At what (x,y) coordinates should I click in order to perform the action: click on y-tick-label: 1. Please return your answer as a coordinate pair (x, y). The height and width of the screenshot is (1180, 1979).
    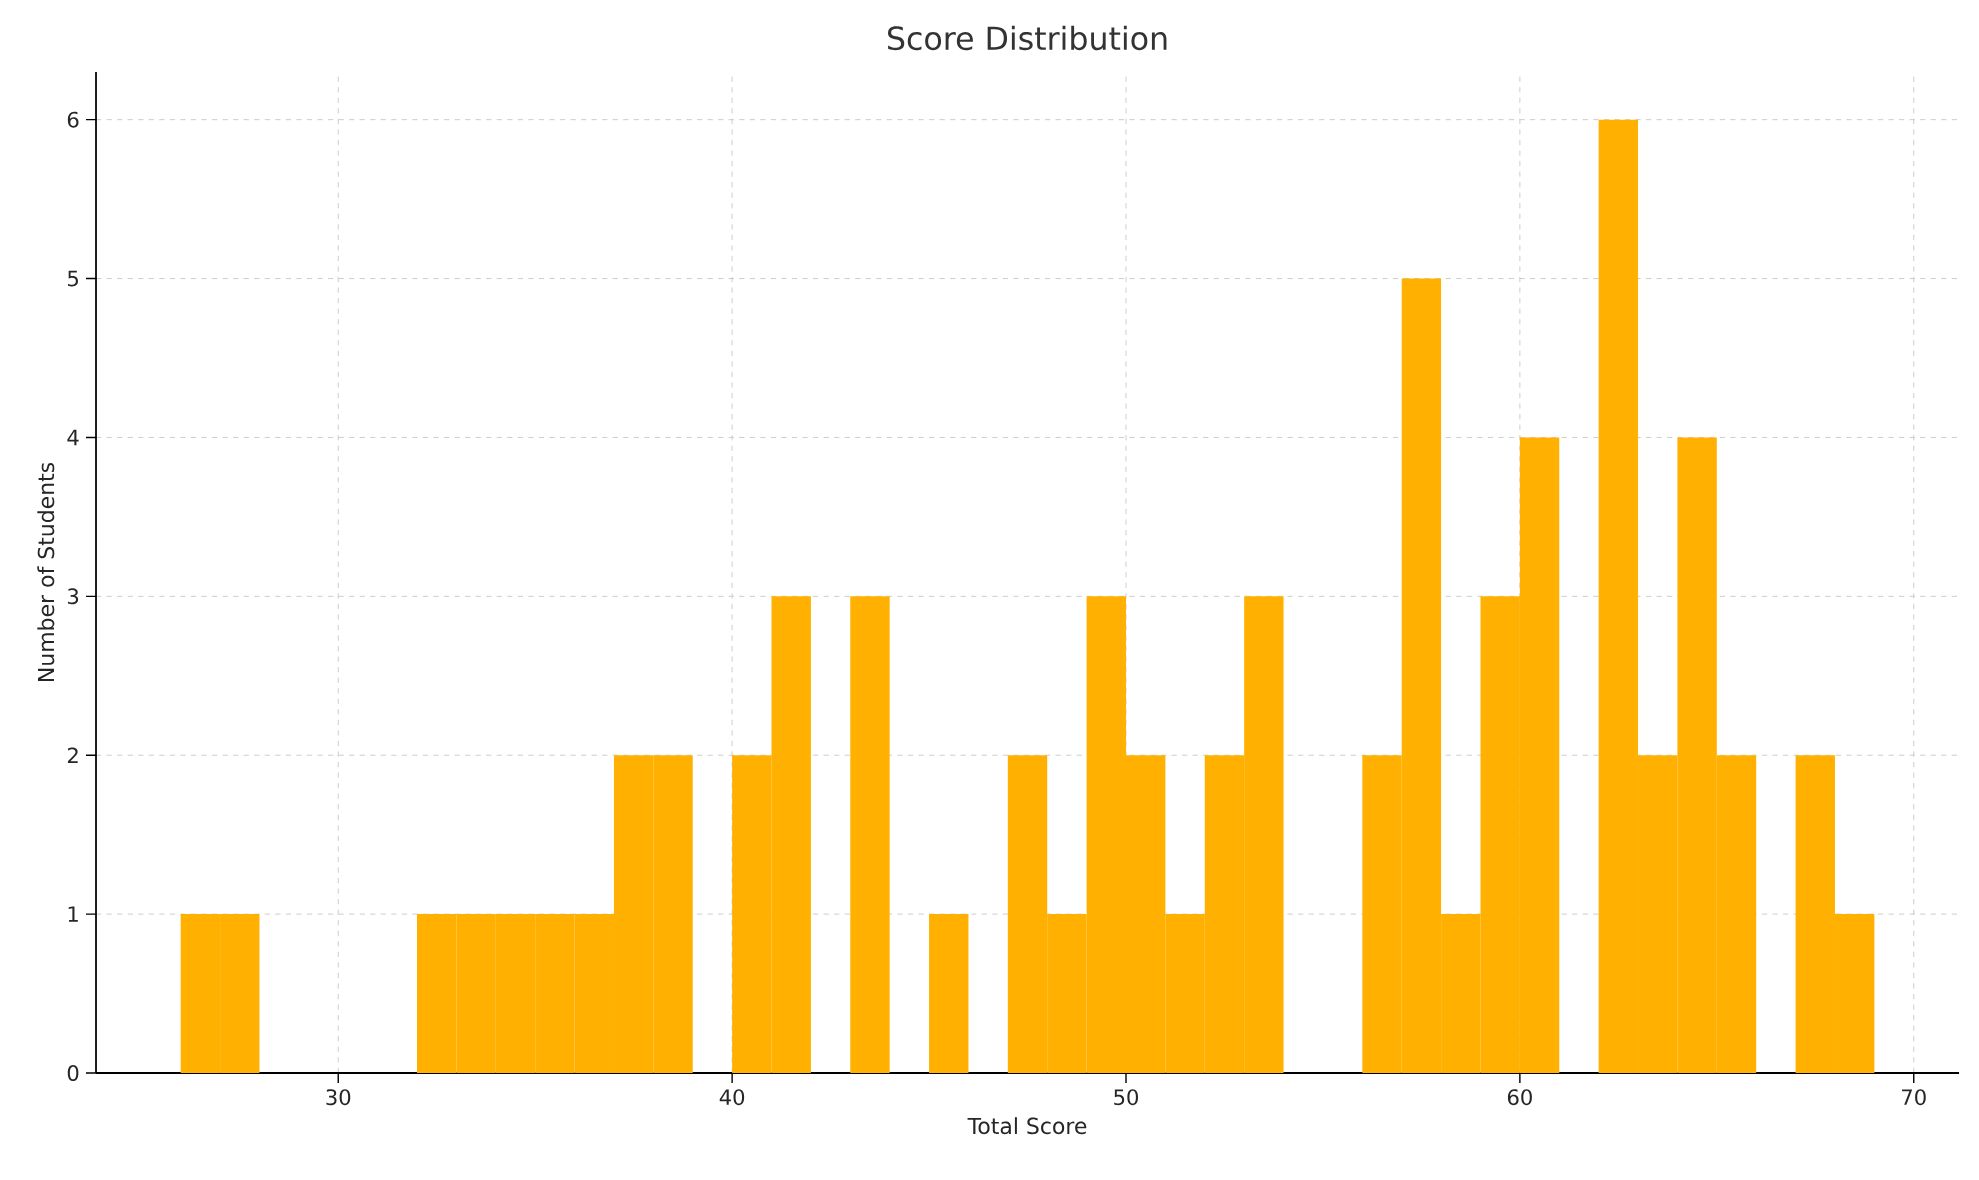
    Looking at the image, I should click on (73, 914).